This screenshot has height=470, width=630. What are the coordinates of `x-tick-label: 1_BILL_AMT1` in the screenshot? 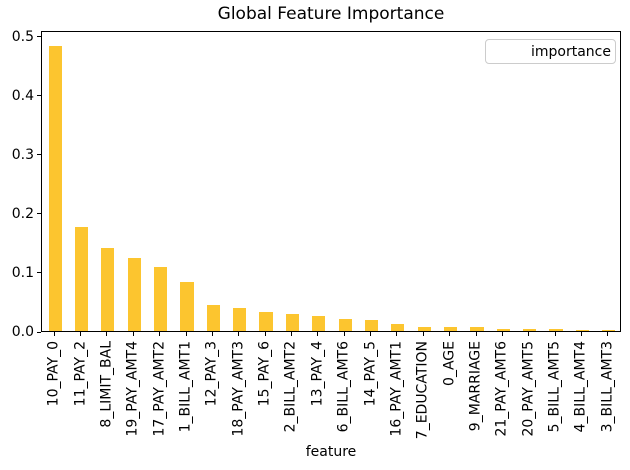 It's located at (185, 387).